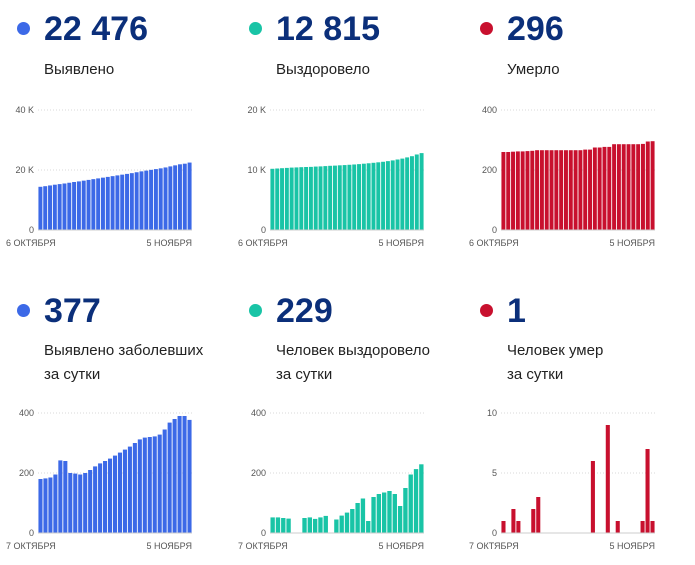 The image size is (695, 565). I want to click on y-tick-label: 40 K, so click(24, 110).